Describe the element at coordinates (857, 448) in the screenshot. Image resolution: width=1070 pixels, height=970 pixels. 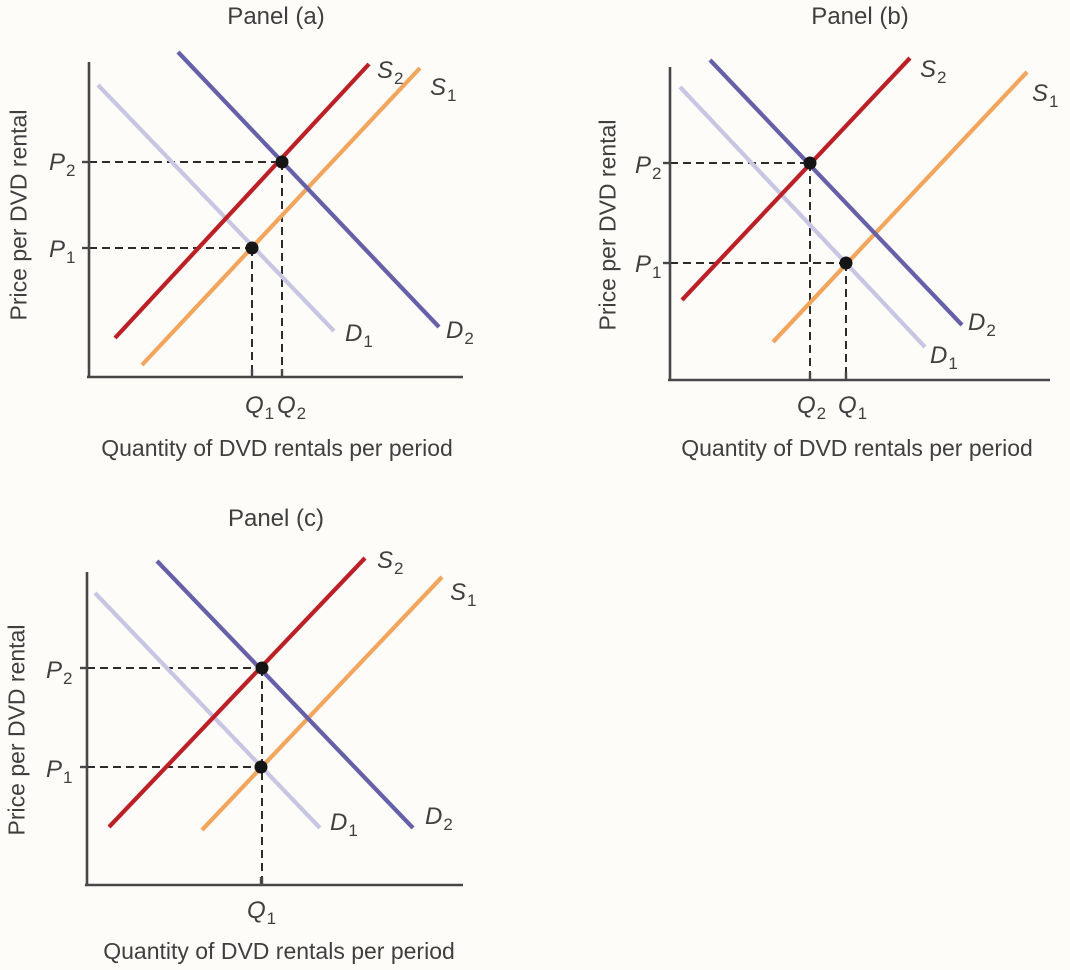
I see `panel-b-x-axis-label: Quantity of DVD rentals per period` at that location.